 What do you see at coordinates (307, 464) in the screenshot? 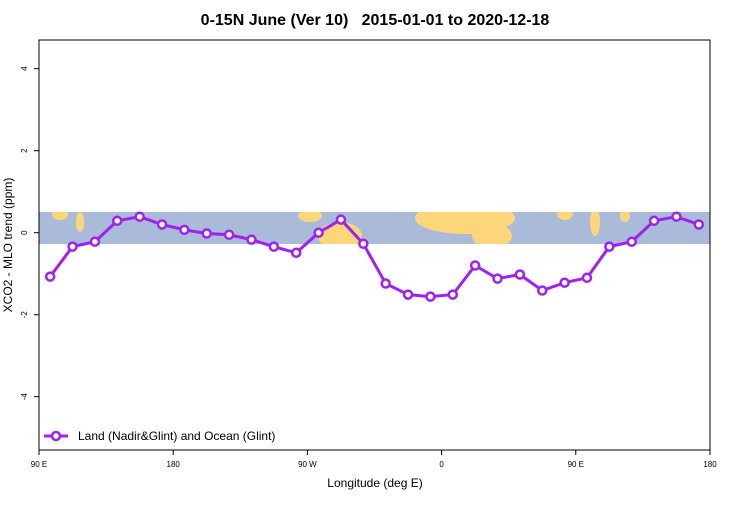
I see `x-tick-label: 90 W` at bounding box center [307, 464].